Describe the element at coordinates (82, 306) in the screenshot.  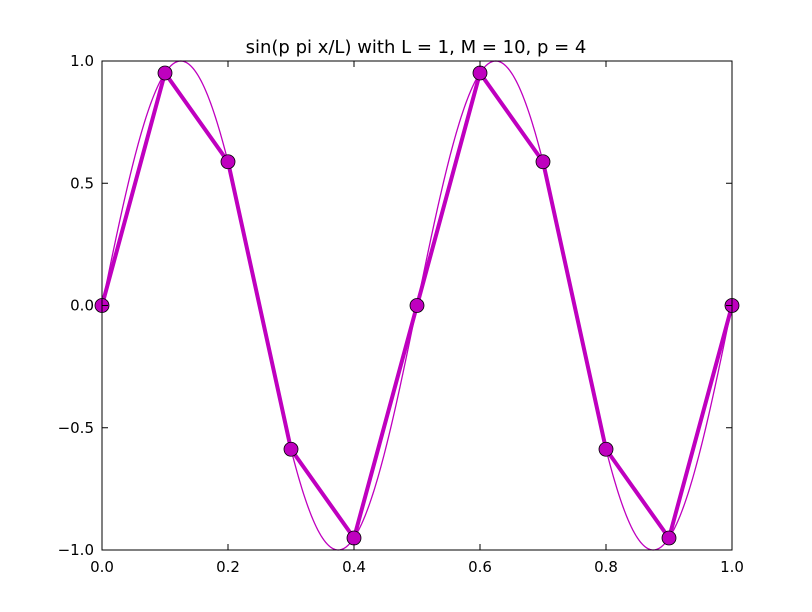
I see `y-tick-label: 0.0` at that location.